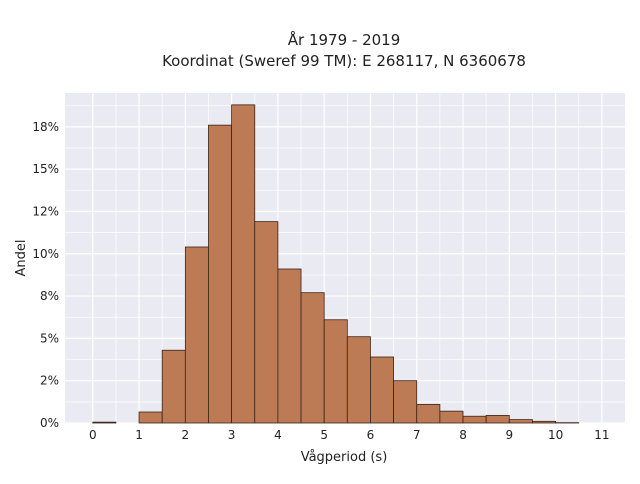 The width and height of the screenshot is (640, 484). Describe the element at coordinates (344, 39) in the screenshot. I see `chart-title: År 1979 - 2019` at that location.